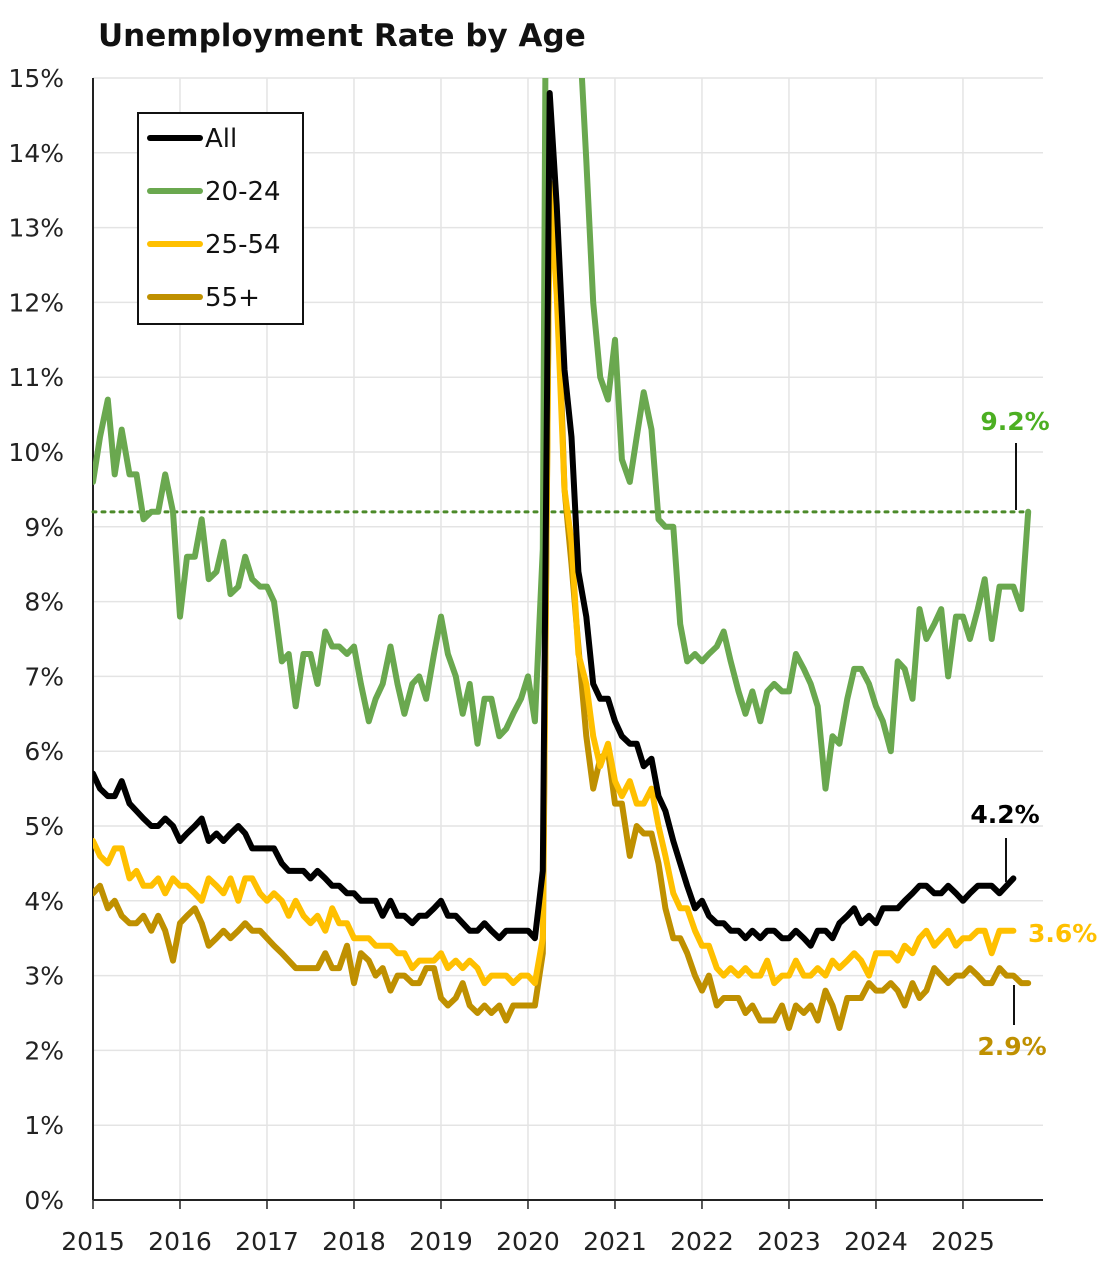 The height and width of the screenshot is (1261, 1104). I want to click on y-tick-label: 4%, so click(44, 901).